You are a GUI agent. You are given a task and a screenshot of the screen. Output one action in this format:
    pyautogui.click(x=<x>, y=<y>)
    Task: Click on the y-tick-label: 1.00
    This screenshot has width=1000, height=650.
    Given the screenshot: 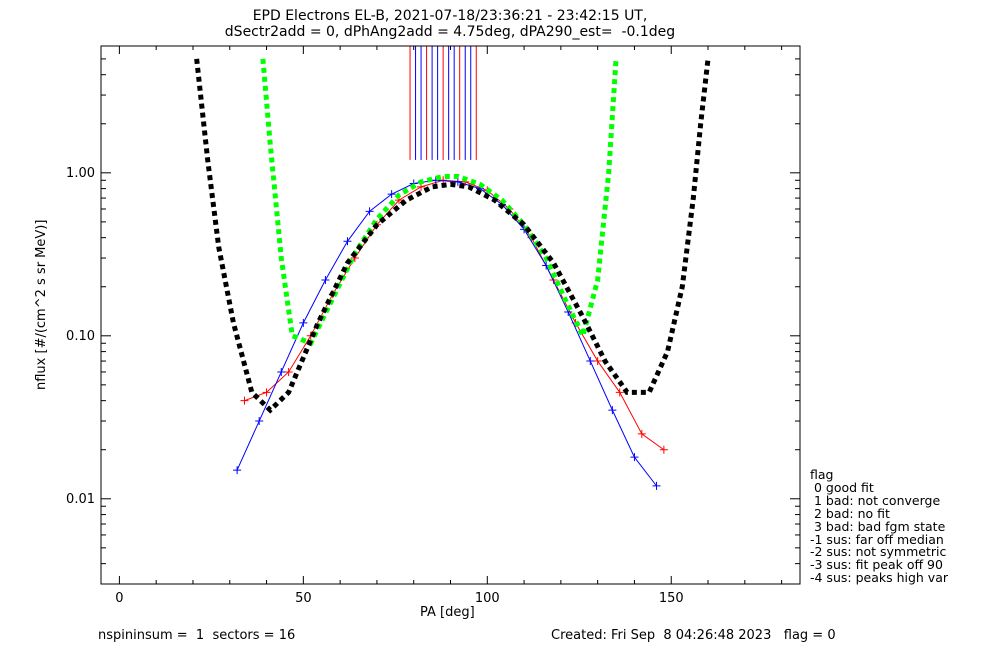 What is the action you would take?
    pyautogui.click(x=80, y=173)
    